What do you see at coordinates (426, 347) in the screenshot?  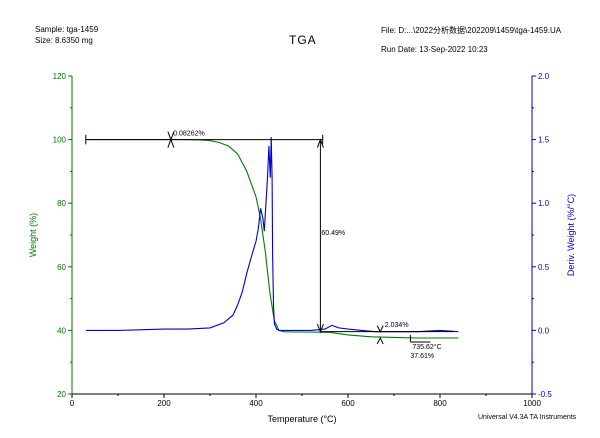 I see `point-label-temp: 735.62°C` at bounding box center [426, 347].